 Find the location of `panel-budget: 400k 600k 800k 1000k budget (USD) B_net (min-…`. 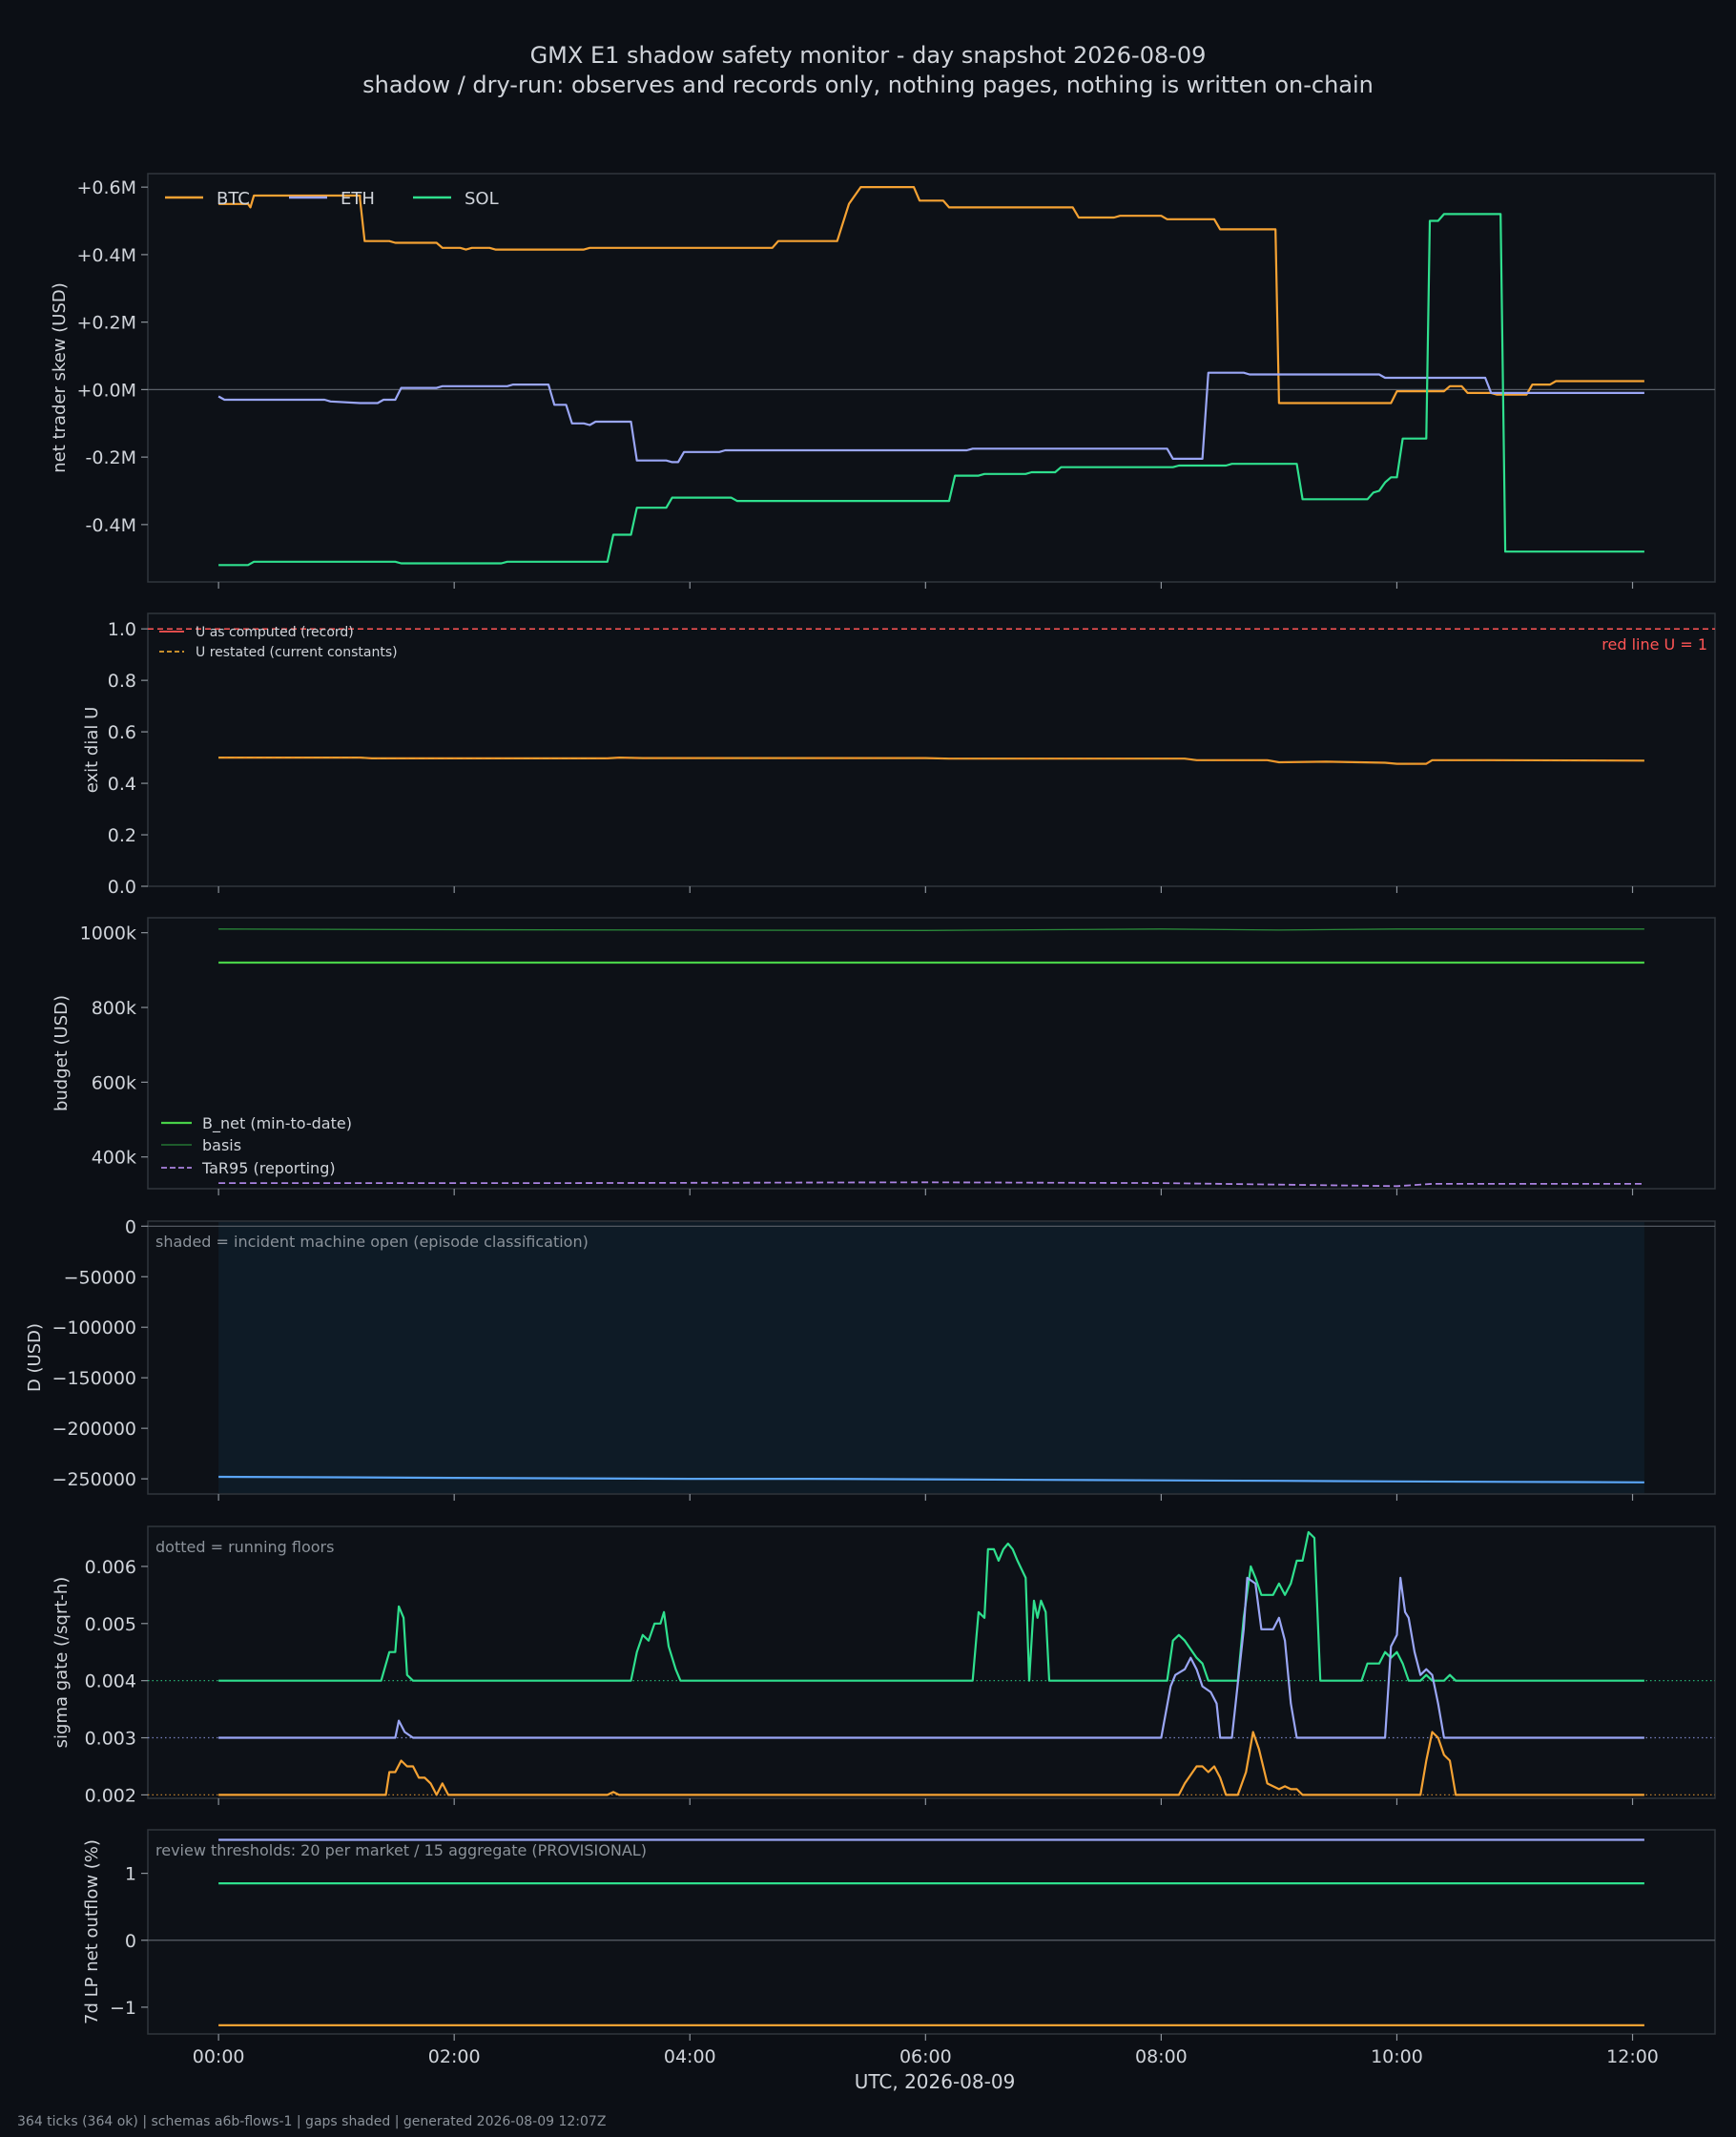

panel-budget: 400k 600k 800k 1000k budget (USD) B_net (min-… is located at coordinates (884, 1056).